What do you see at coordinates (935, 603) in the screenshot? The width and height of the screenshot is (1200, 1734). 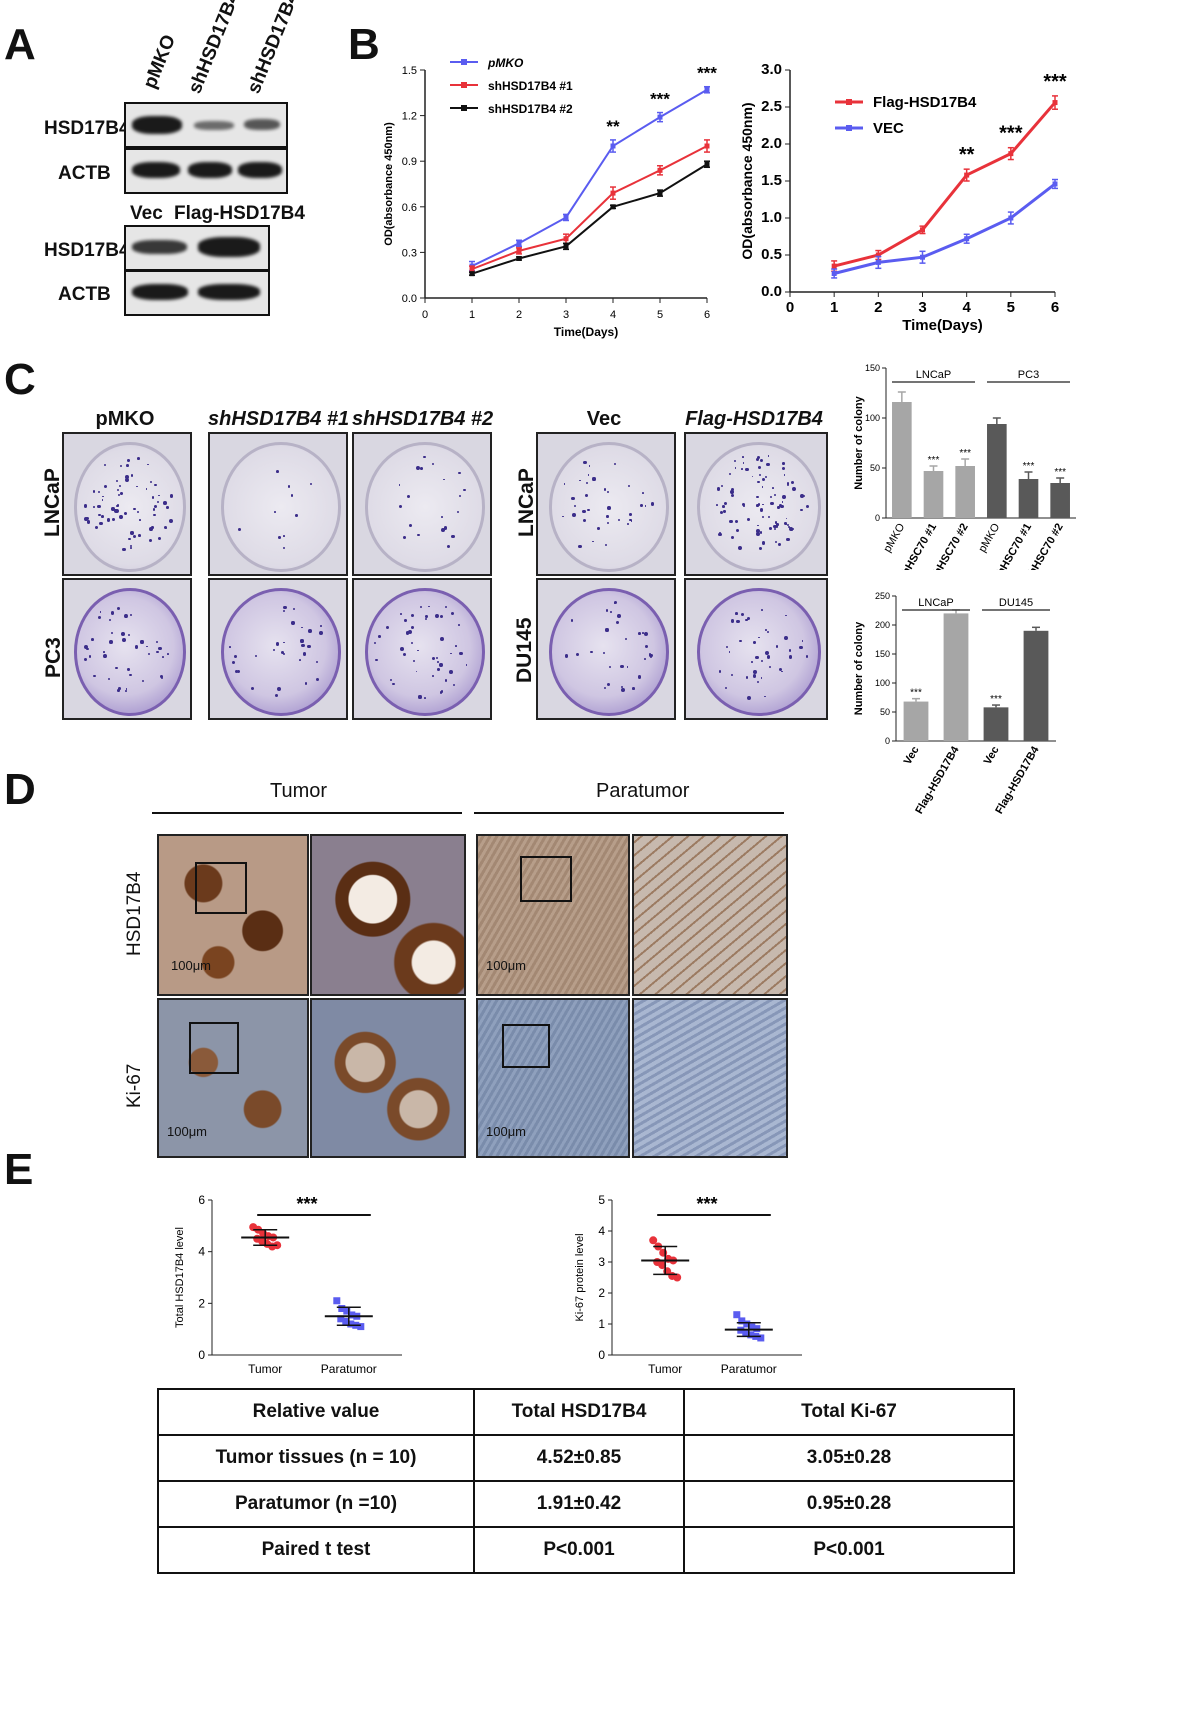 I see `group-label: LNCaP` at bounding box center [935, 603].